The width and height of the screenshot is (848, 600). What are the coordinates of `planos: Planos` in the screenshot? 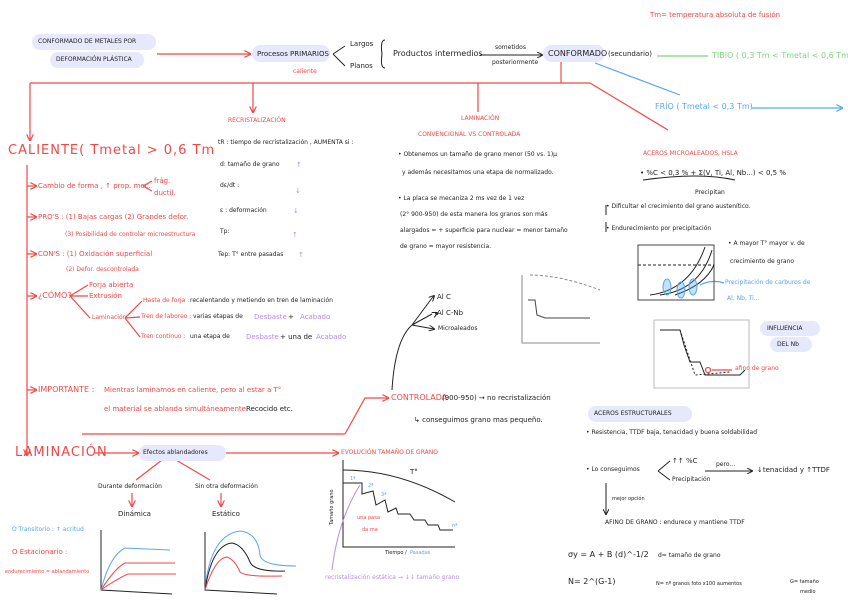 It's located at (361, 66).